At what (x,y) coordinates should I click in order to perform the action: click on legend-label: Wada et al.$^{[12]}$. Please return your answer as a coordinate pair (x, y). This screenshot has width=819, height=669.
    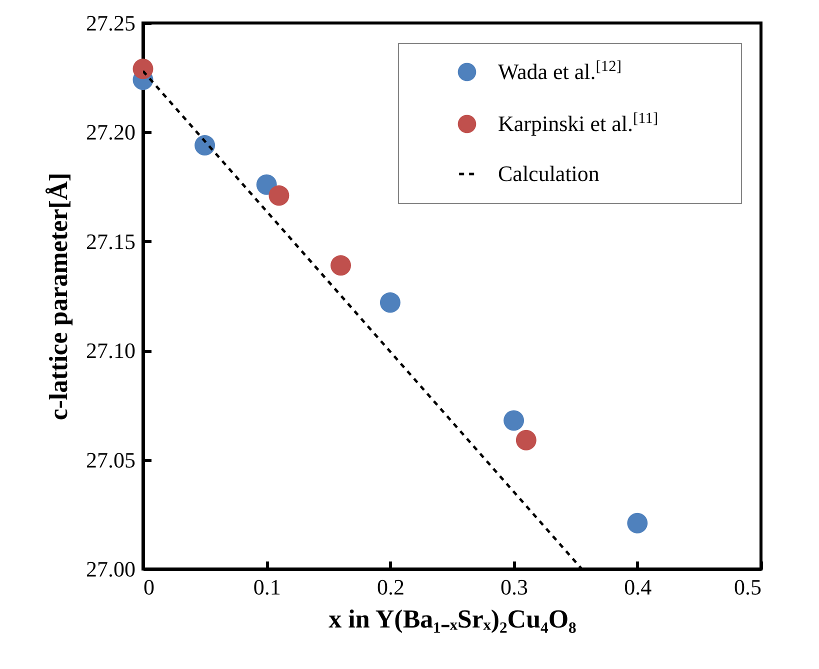
    Looking at the image, I should click on (560, 71).